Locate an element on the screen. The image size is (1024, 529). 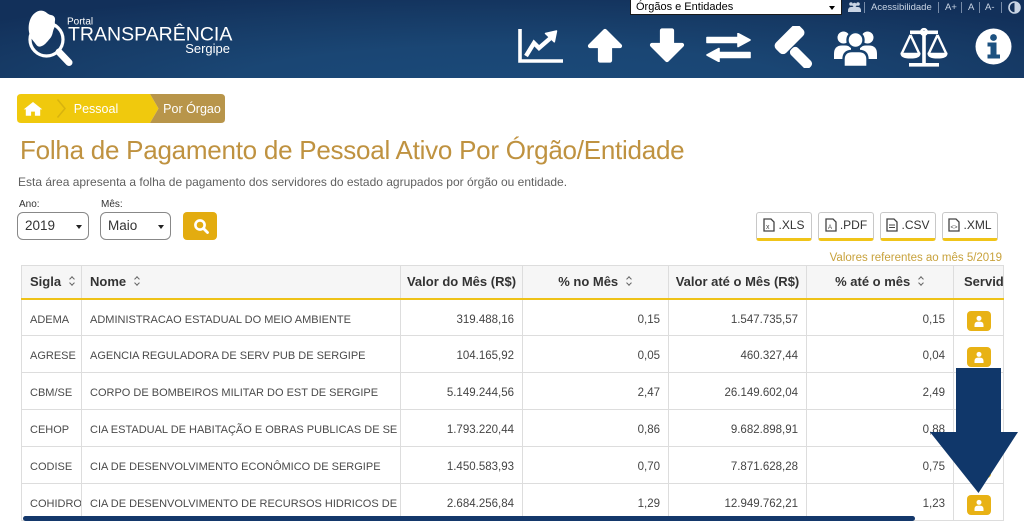
svg-text: Pessoal is located at coordinates (96, 109).